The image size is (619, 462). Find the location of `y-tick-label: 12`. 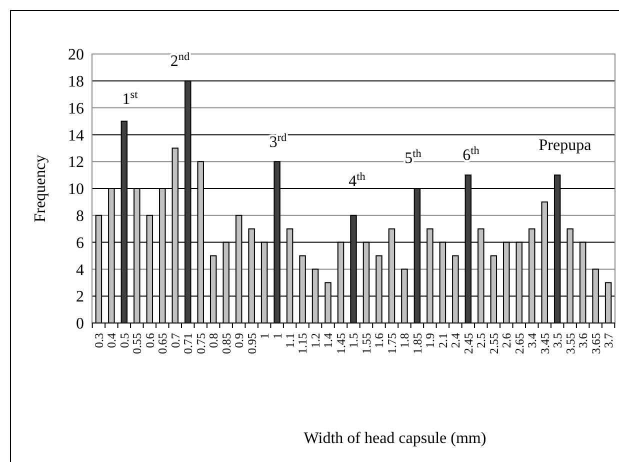

y-tick-label: 12 is located at coordinates (76, 163).